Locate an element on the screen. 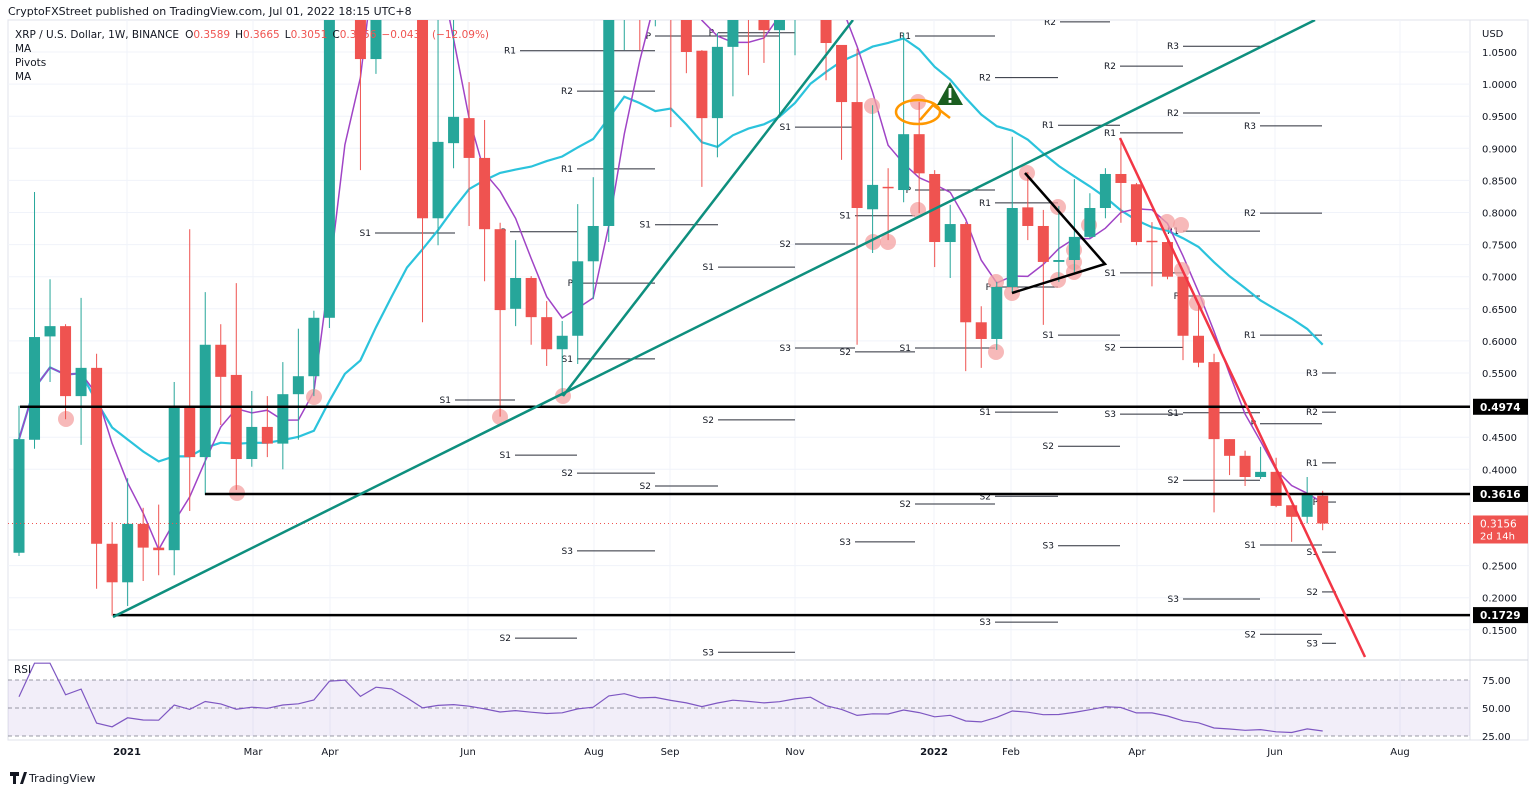 The height and width of the screenshot is (793, 1536). candle-countdown: 2d 14h is located at coordinates (1497, 536).